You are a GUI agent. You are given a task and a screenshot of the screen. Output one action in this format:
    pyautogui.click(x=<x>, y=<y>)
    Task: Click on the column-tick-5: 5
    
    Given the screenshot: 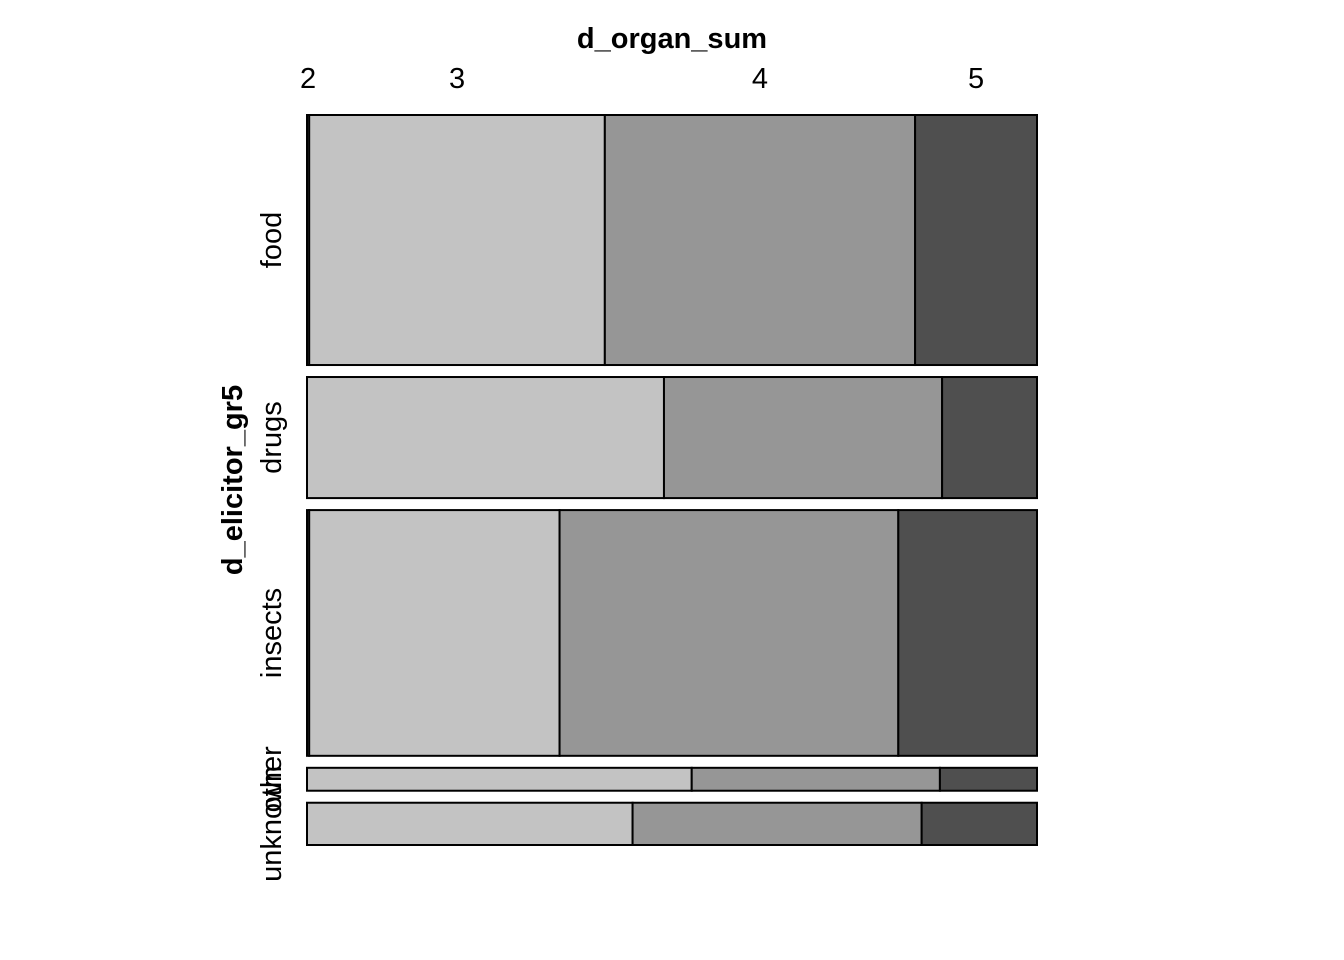 What is the action you would take?
    pyautogui.click(x=976, y=79)
    